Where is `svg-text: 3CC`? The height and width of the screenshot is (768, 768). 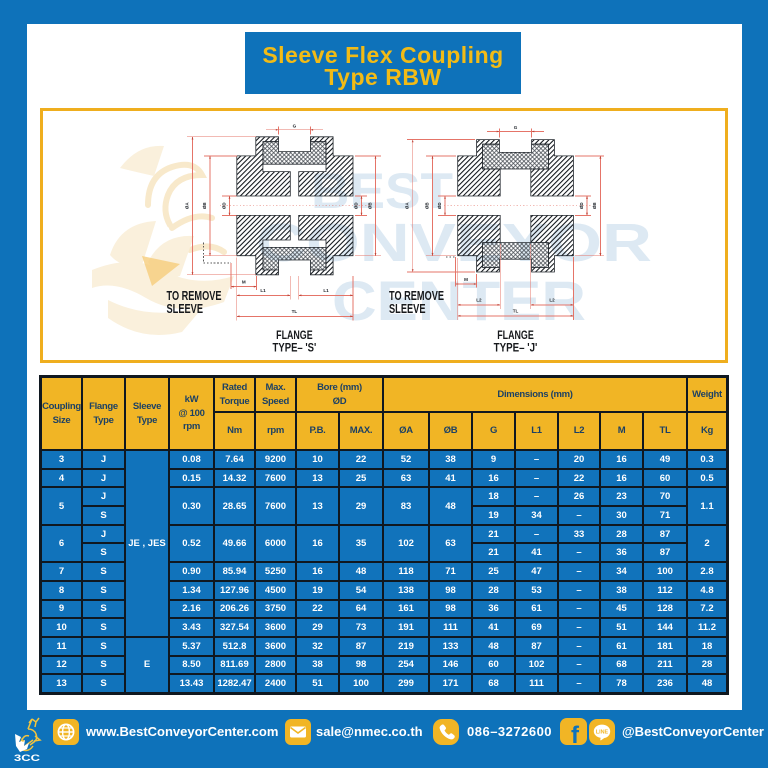 svg-text: 3CC is located at coordinates (27, 758).